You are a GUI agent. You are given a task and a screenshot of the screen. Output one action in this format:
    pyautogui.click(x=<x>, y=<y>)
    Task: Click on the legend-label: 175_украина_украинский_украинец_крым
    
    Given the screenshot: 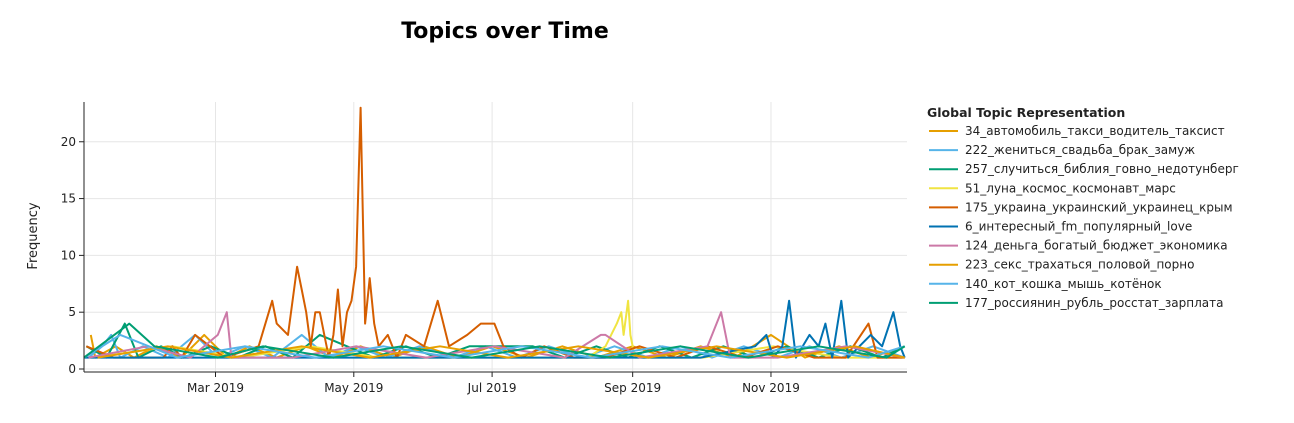 What is the action you would take?
    pyautogui.click(x=1099, y=207)
    